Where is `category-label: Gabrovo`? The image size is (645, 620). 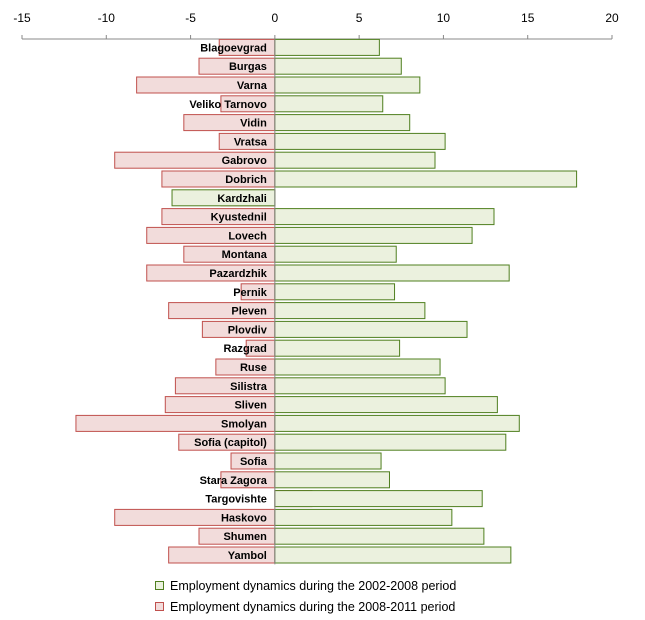 category-label: Gabrovo is located at coordinates (245, 161).